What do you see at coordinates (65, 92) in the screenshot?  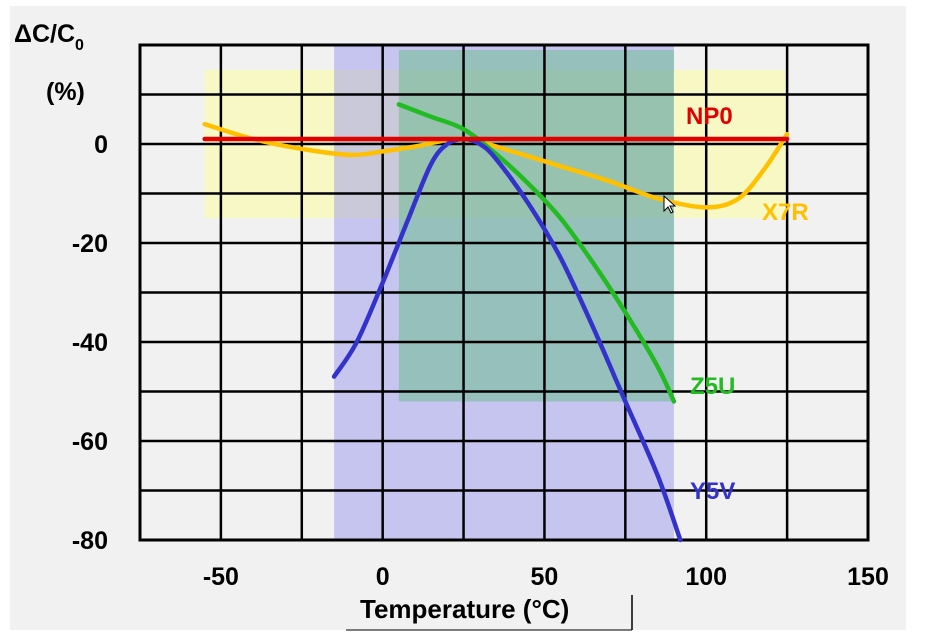 I see `y-axis-unit: (%)` at bounding box center [65, 92].